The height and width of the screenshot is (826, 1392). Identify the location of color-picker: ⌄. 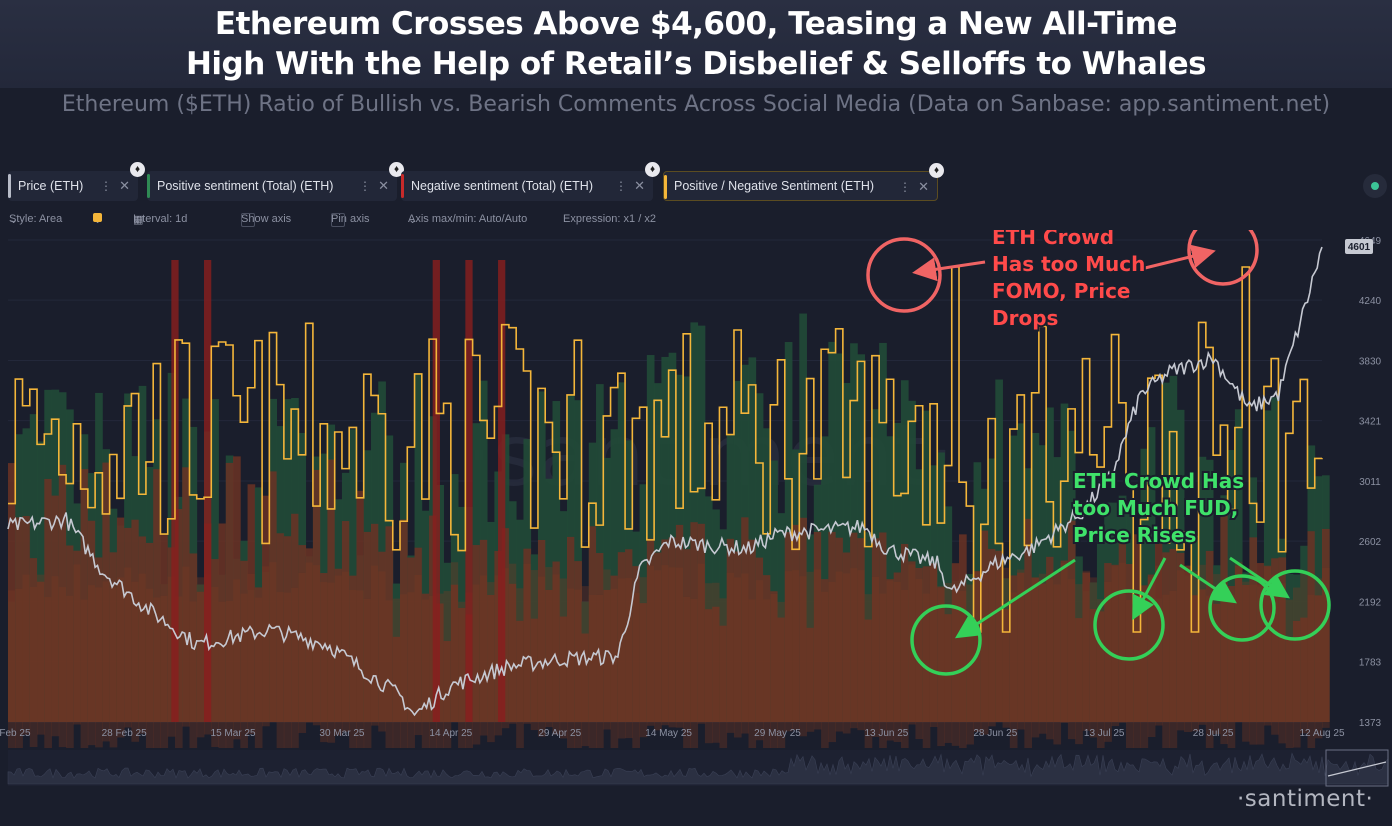
(97, 219).